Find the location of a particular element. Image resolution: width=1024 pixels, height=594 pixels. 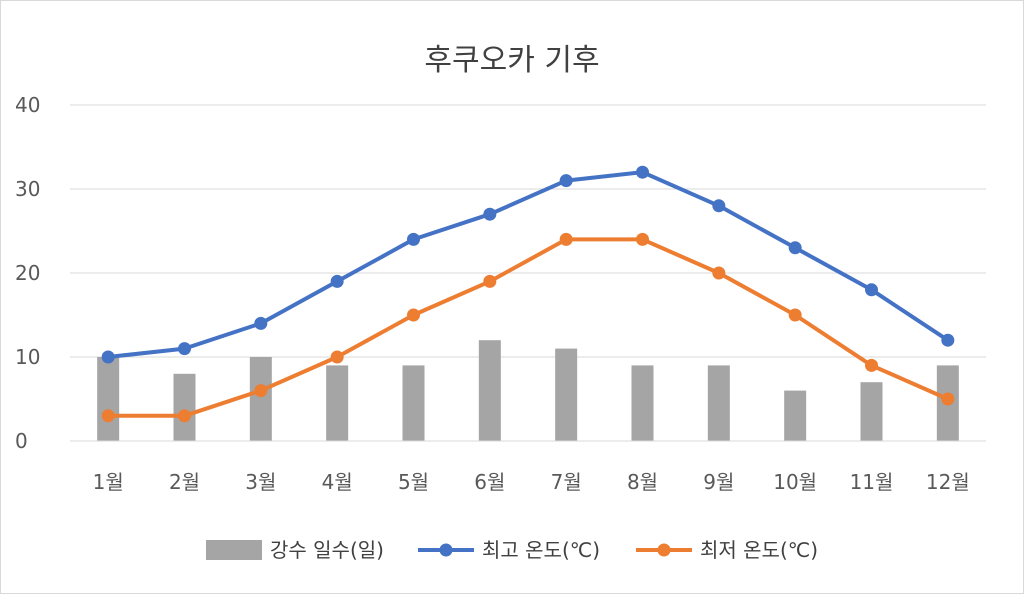

x-axis: 1월 2월 3월 4월 5월 6월 7월 8월 9월 10월 11월 12월 is located at coordinates (528, 467).